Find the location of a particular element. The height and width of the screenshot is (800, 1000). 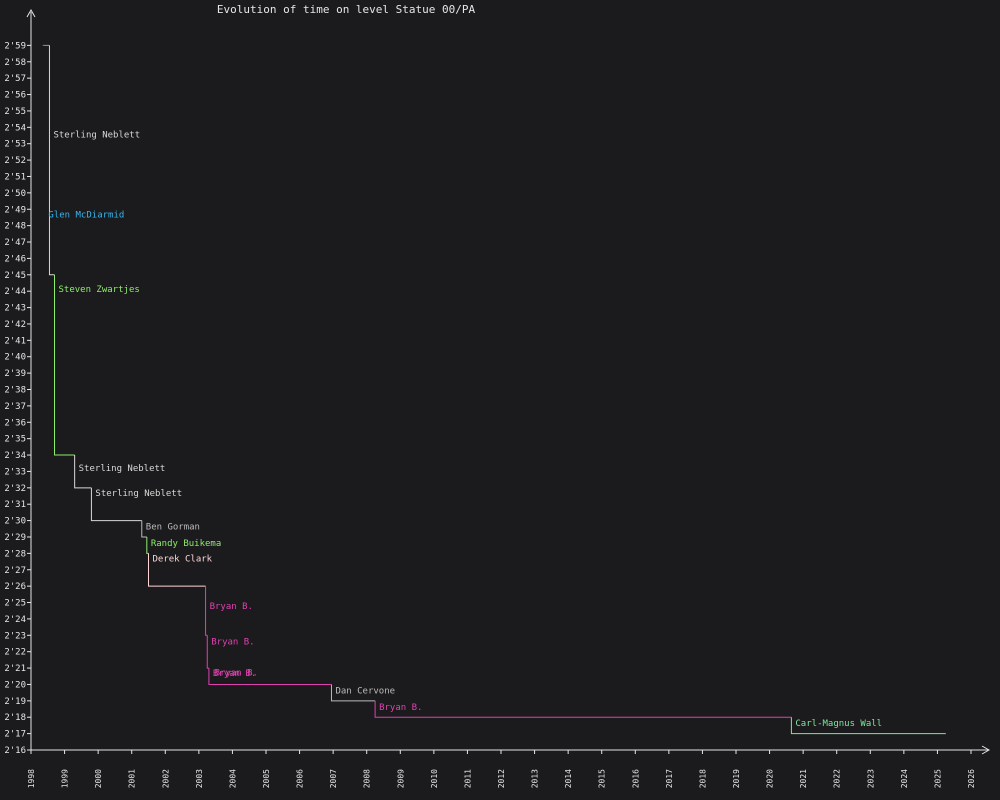

x-tick-label: 2008 is located at coordinates (367, 778).